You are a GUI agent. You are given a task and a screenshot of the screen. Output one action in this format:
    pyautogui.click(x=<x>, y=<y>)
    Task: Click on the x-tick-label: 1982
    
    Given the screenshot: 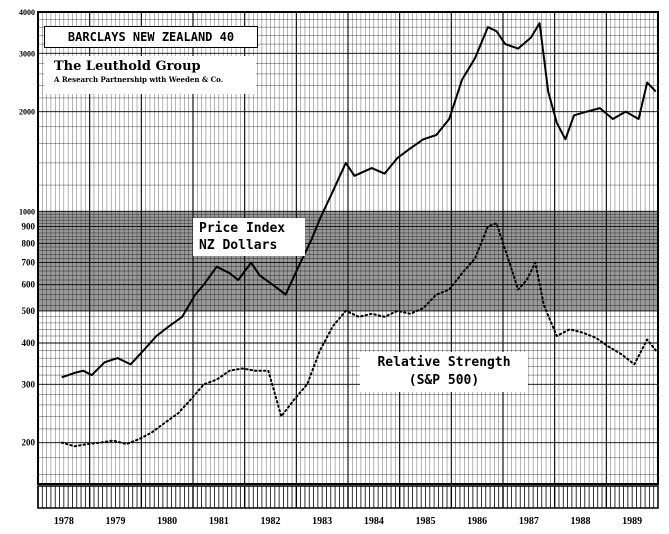 What is the action you would take?
    pyautogui.click(x=271, y=521)
    